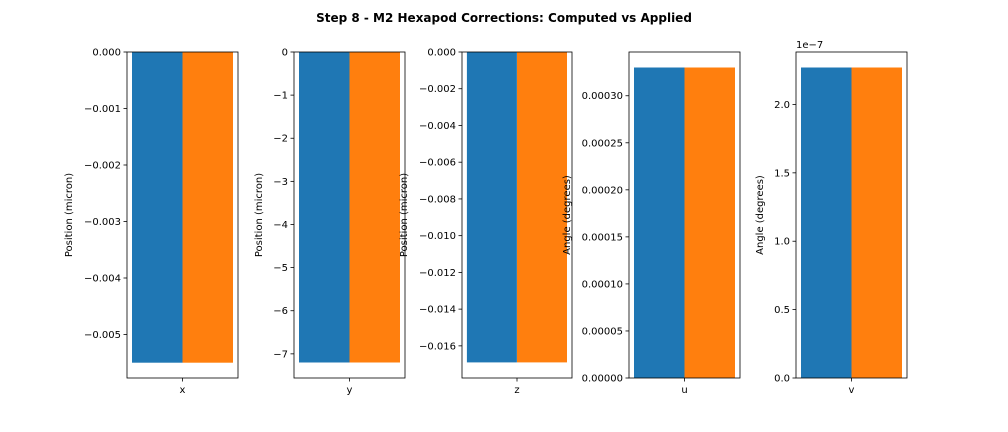 This screenshot has width=1008, height=432. What do you see at coordinates (602, 379) in the screenshot?
I see `y-tick-label: 0.00000` at bounding box center [602, 379].